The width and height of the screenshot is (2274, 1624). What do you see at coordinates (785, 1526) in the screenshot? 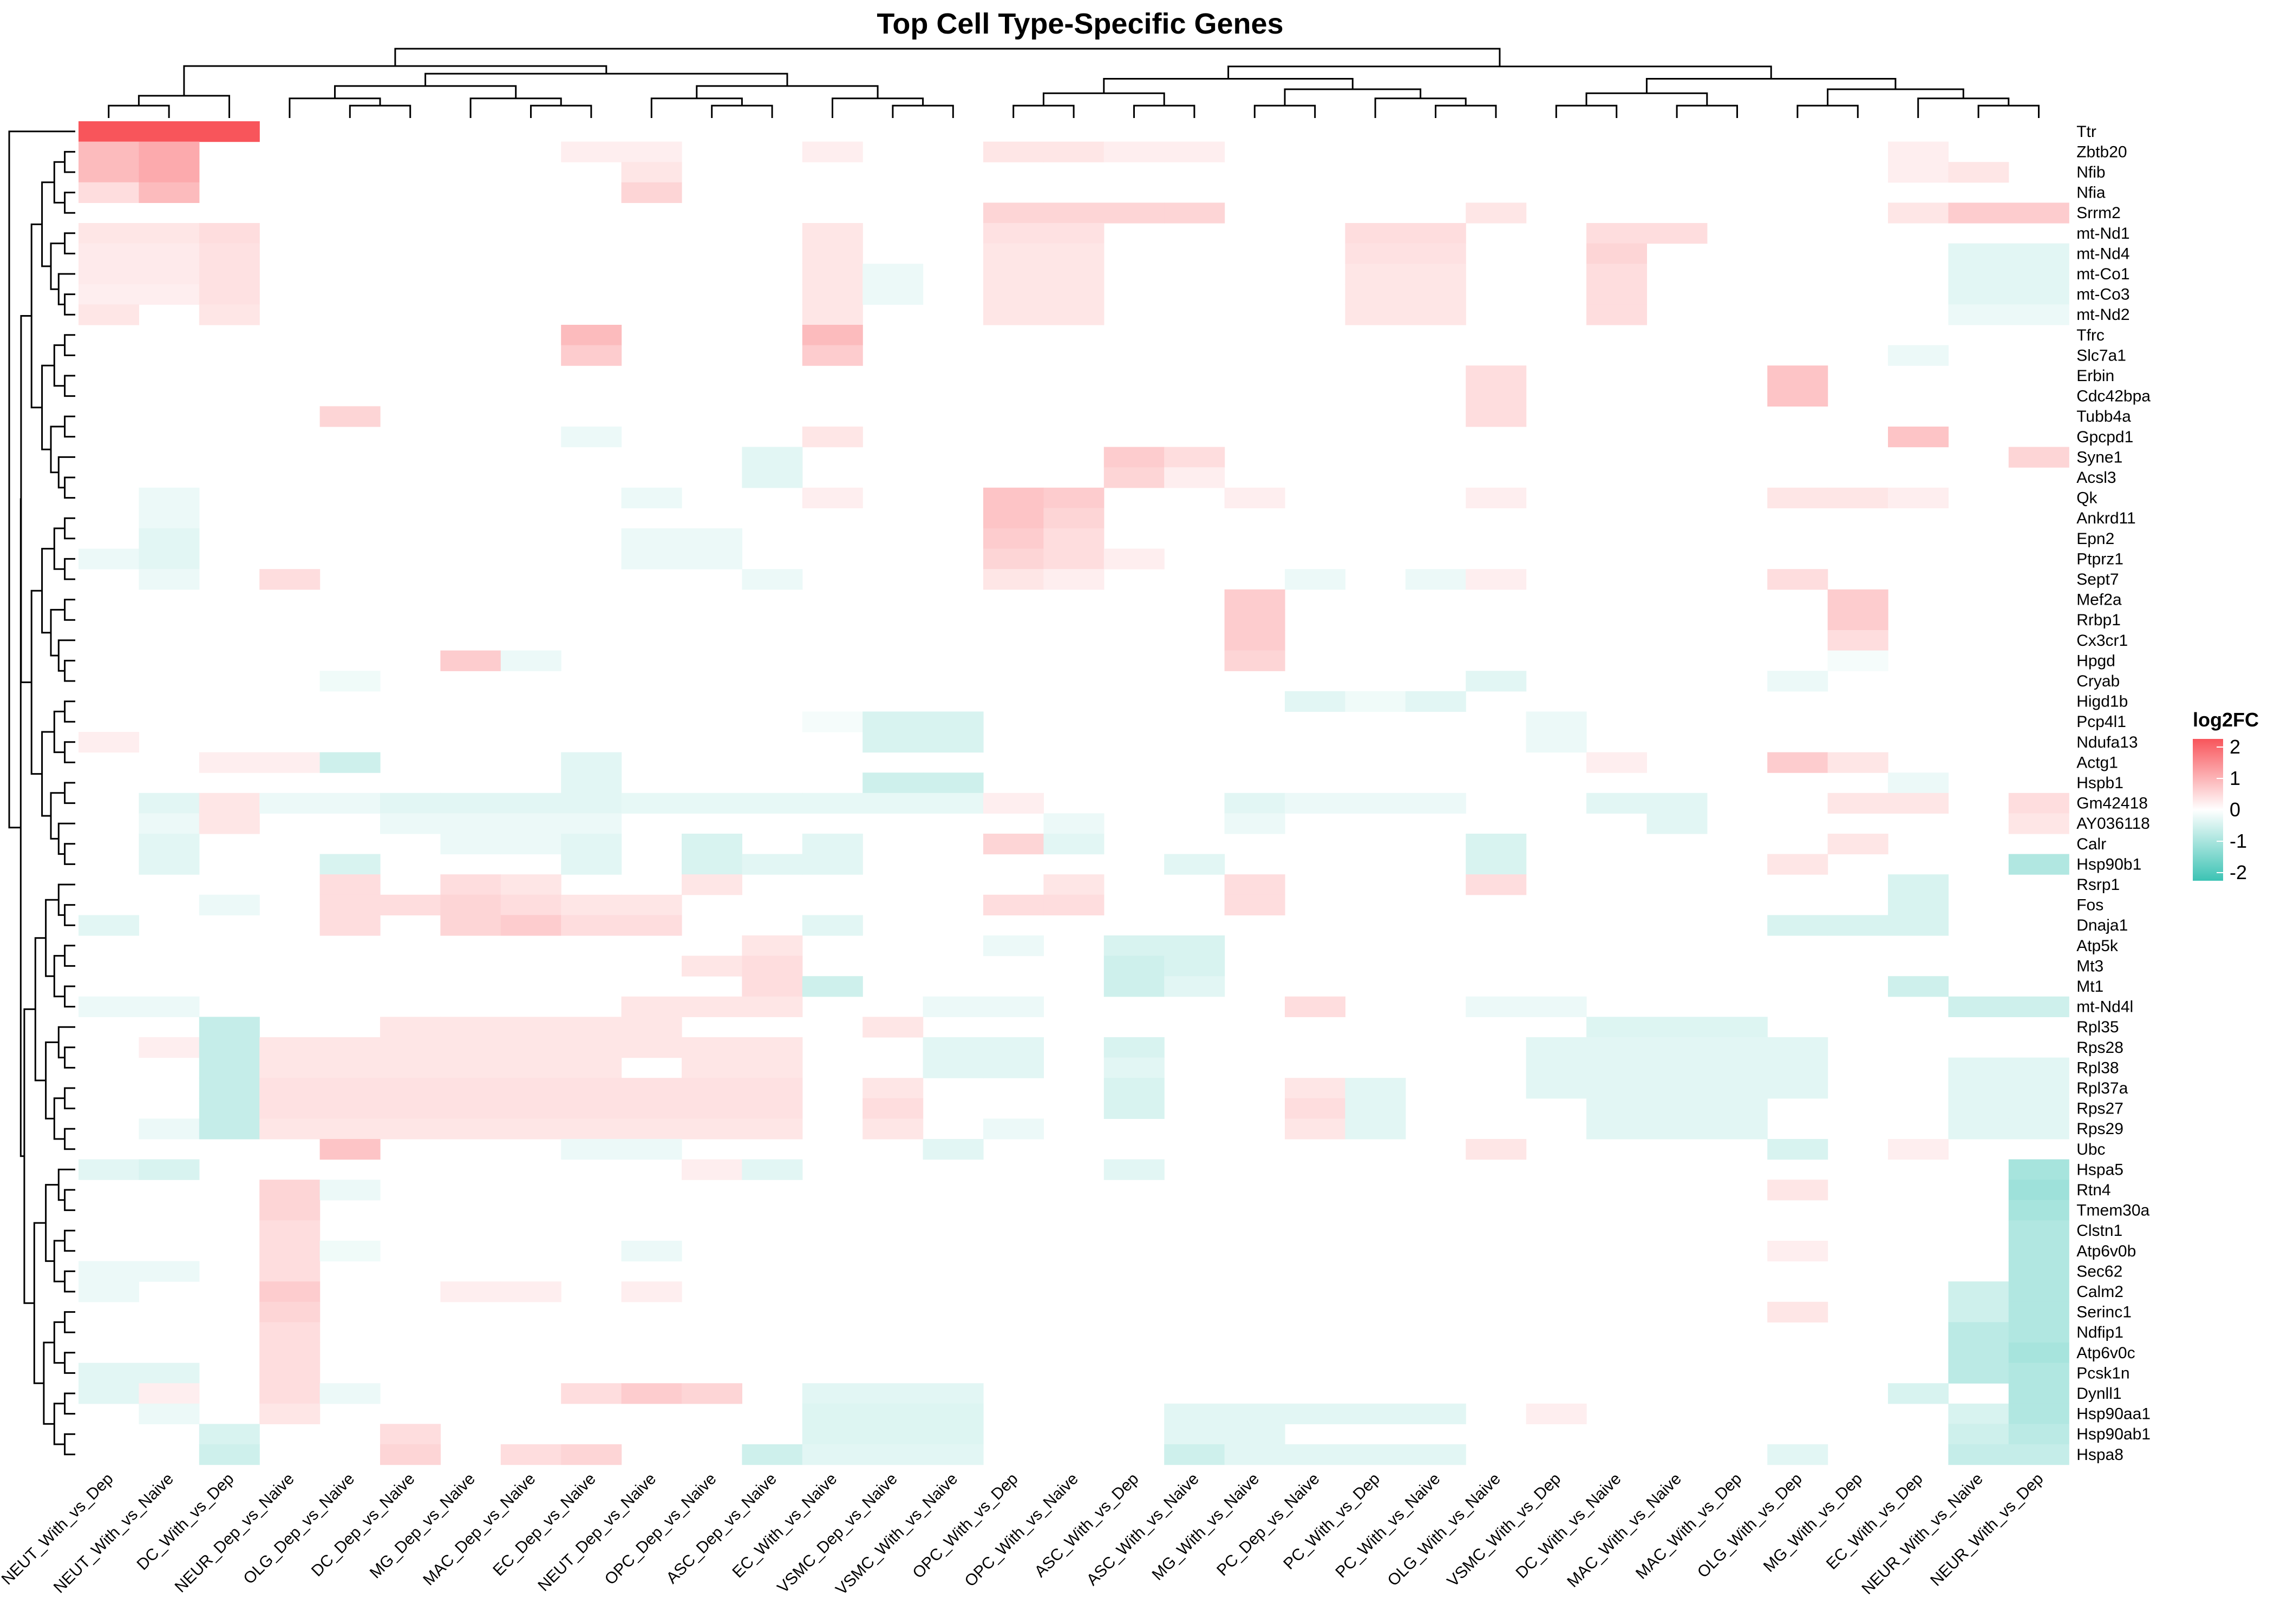
I see `column-label: EC_With_vs_Naive` at bounding box center [785, 1526].